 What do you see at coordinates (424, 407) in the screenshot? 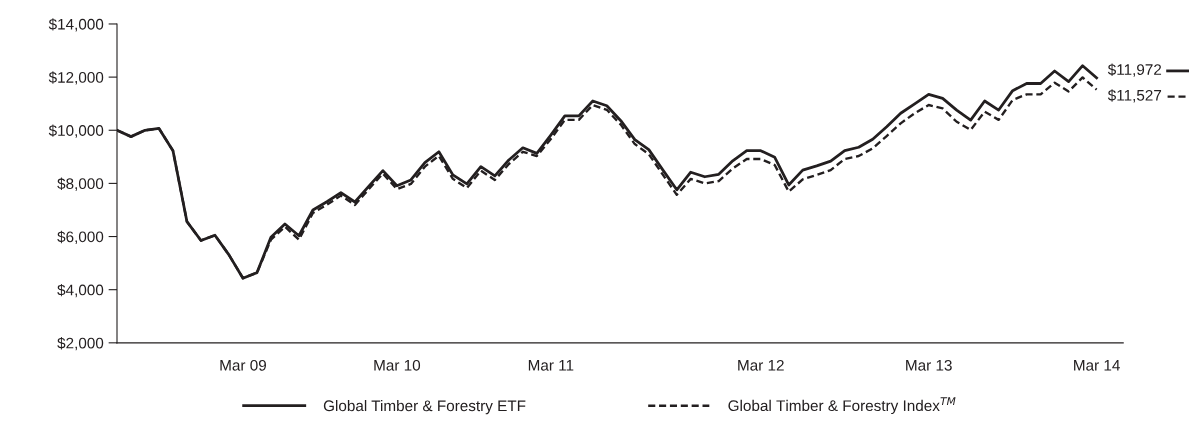
I see `legend-label: Global Timber & Forestry ETF` at bounding box center [424, 407].